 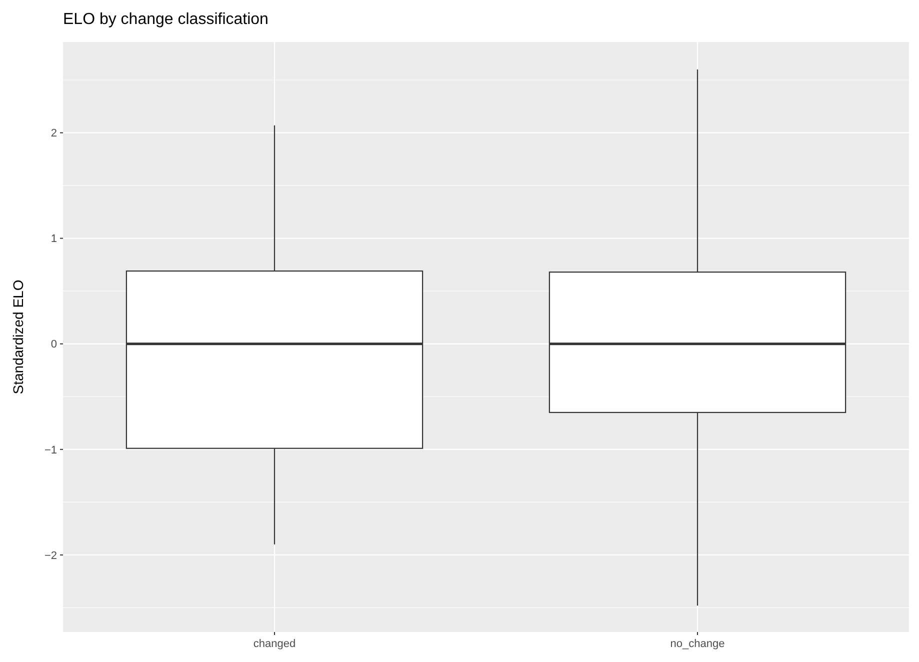 What do you see at coordinates (697, 644) in the screenshot?
I see `x-tick-label: no_change` at bounding box center [697, 644].